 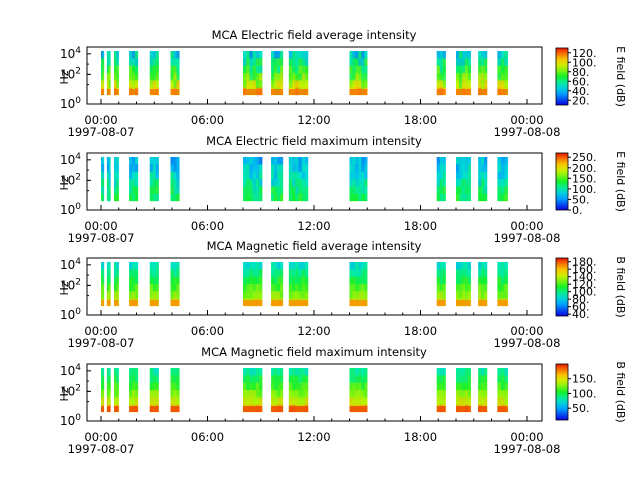 I want to click on colorbar: 150.100. 50. B field (dB), so click(x=591, y=392).